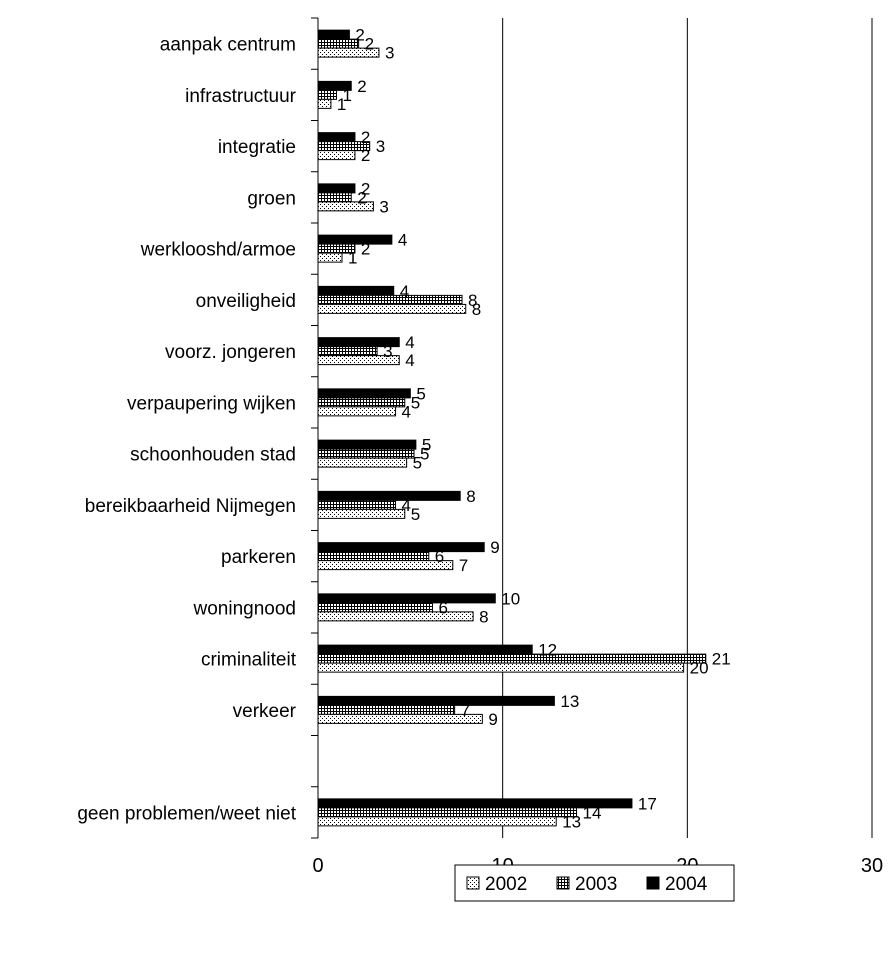 Image resolution: width=890 pixels, height=956 pixels. I want to click on category-label: infrastructuur, so click(241, 96).